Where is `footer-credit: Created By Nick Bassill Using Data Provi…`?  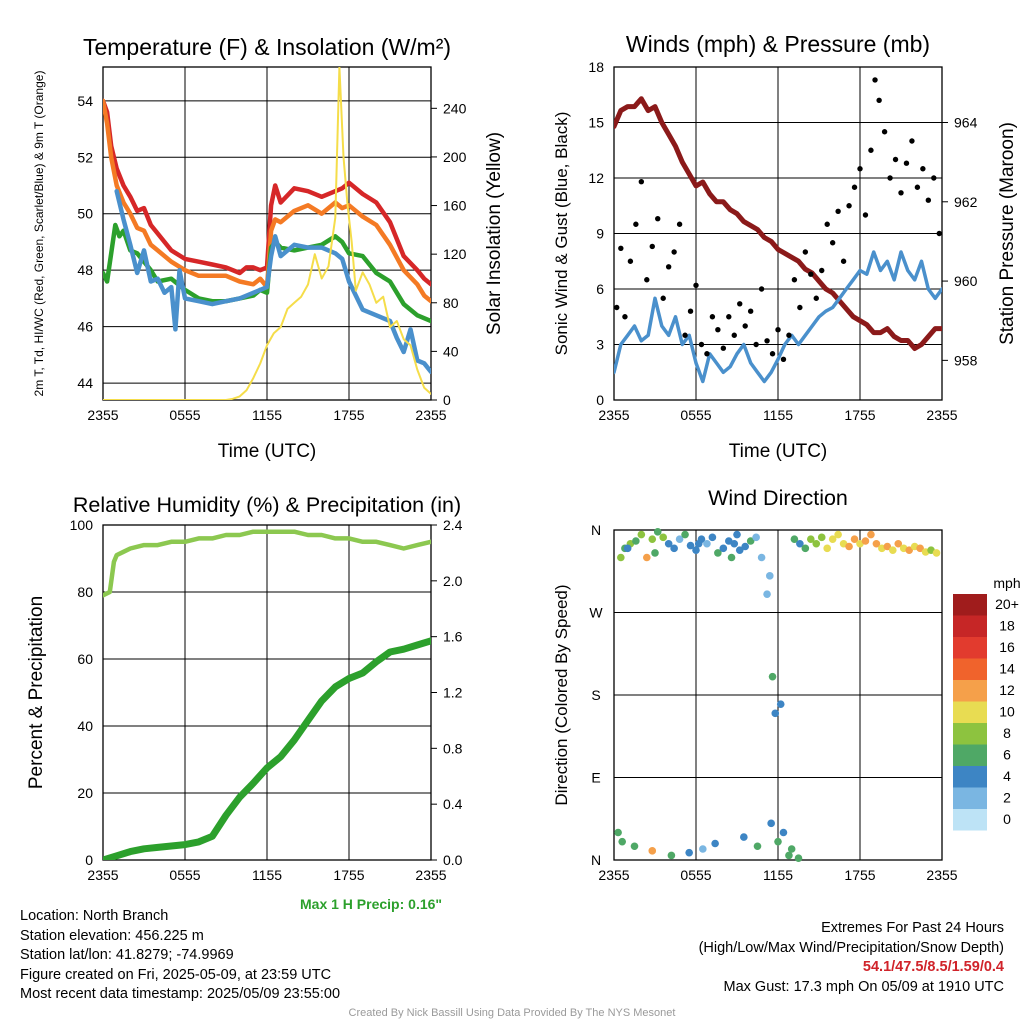
footer-credit: Created By Nick Bassill Using Data Provi… is located at coordinates (512, 1013).